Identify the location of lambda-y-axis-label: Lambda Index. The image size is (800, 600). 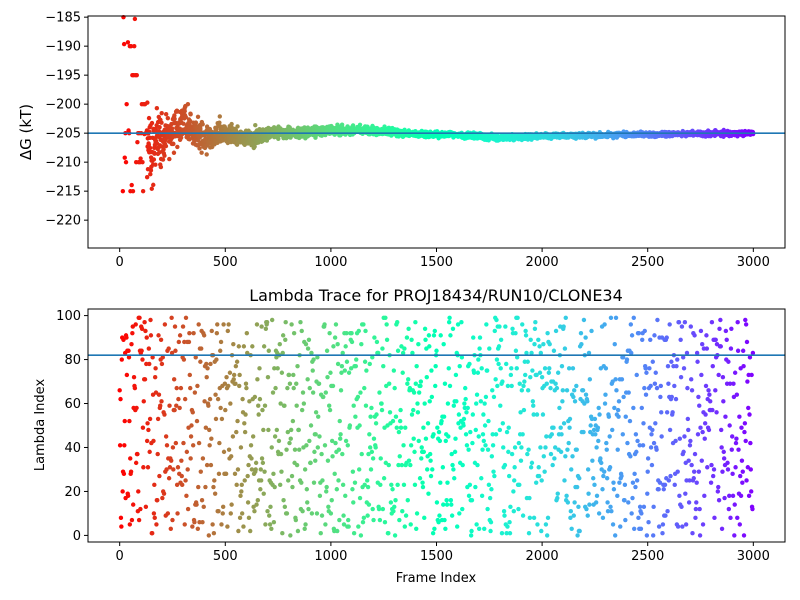
(40, 425).